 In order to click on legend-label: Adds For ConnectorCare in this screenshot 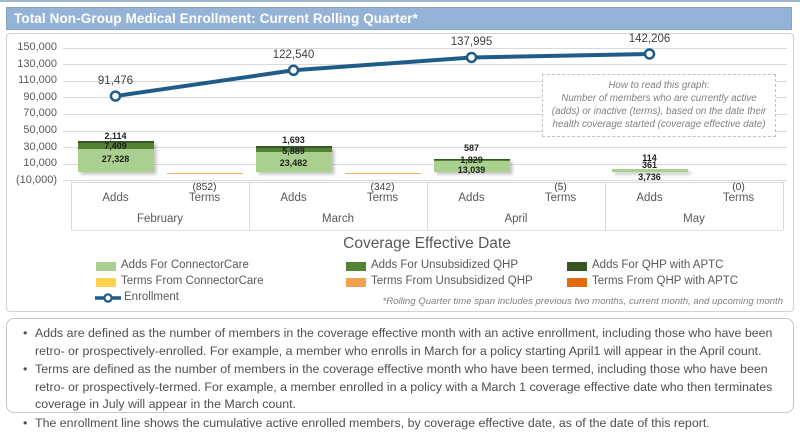, I will do `click(185, 265)`.